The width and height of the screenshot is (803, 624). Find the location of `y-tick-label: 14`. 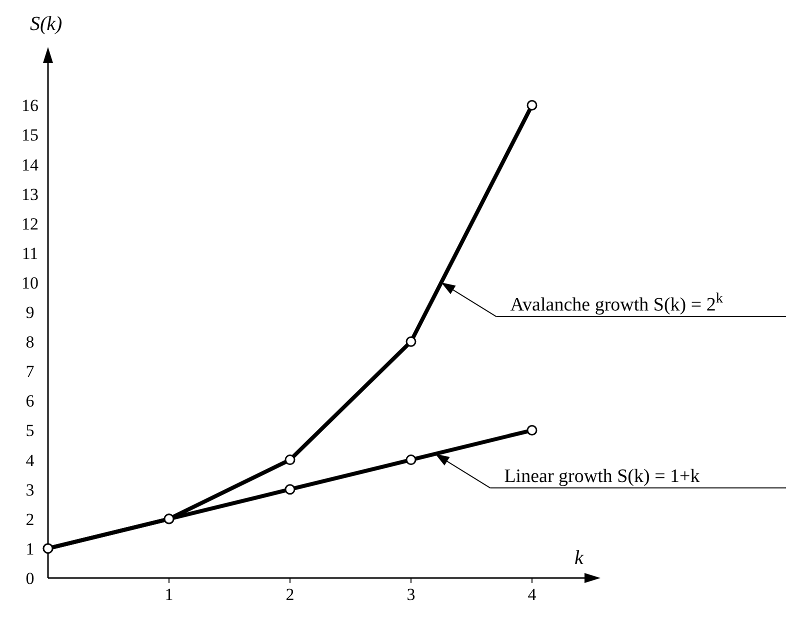

y-tick-label: 14 is located at coordinates (30, 164).